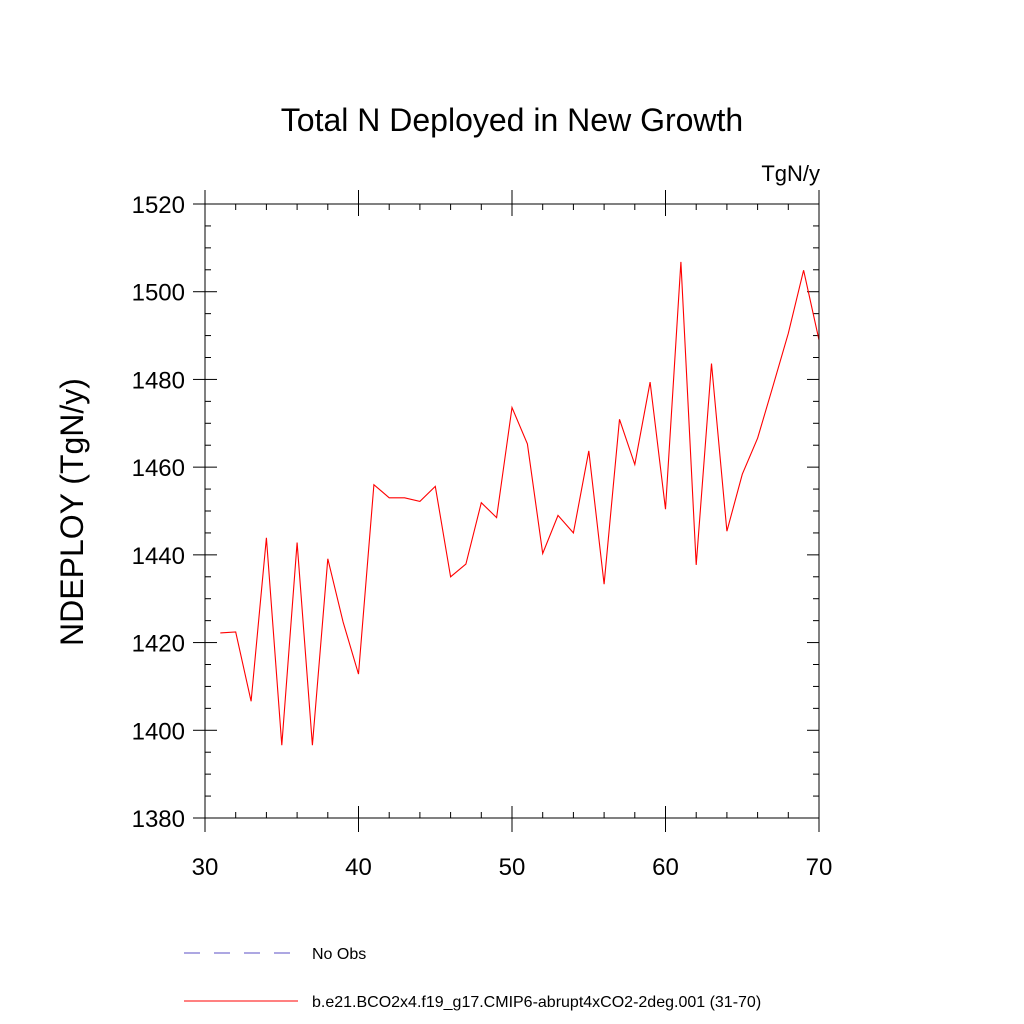 This screenshot has width=1024, height=1024. What do you see at coordinates (158, 293) in the screenshot?
I see `y-tick-label: 1500` at bounding box center [158, 293].